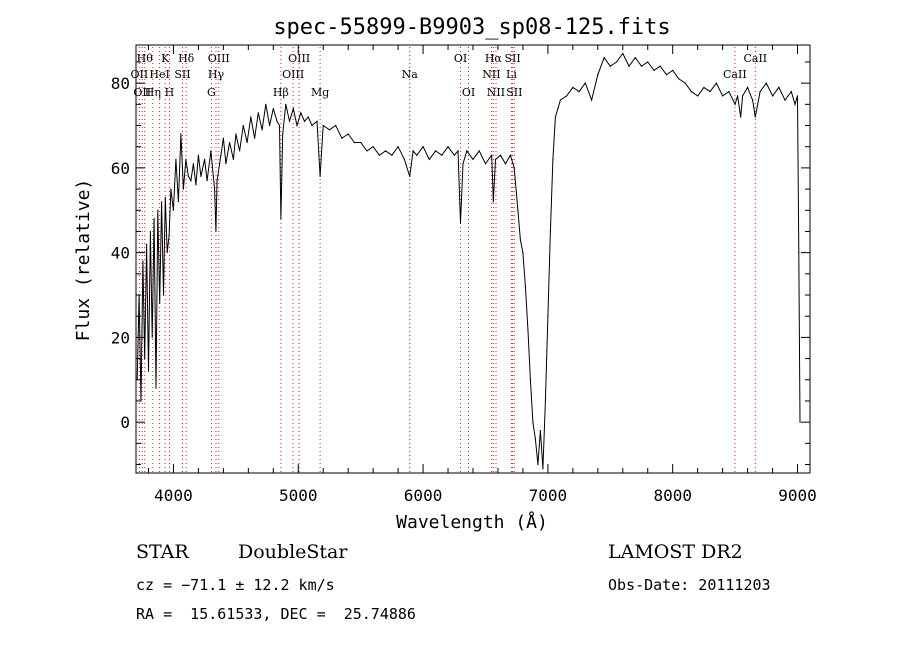  Describe the element at coordinates (162, 552) in the screenshot. I see `object-class: STAR` at that location.